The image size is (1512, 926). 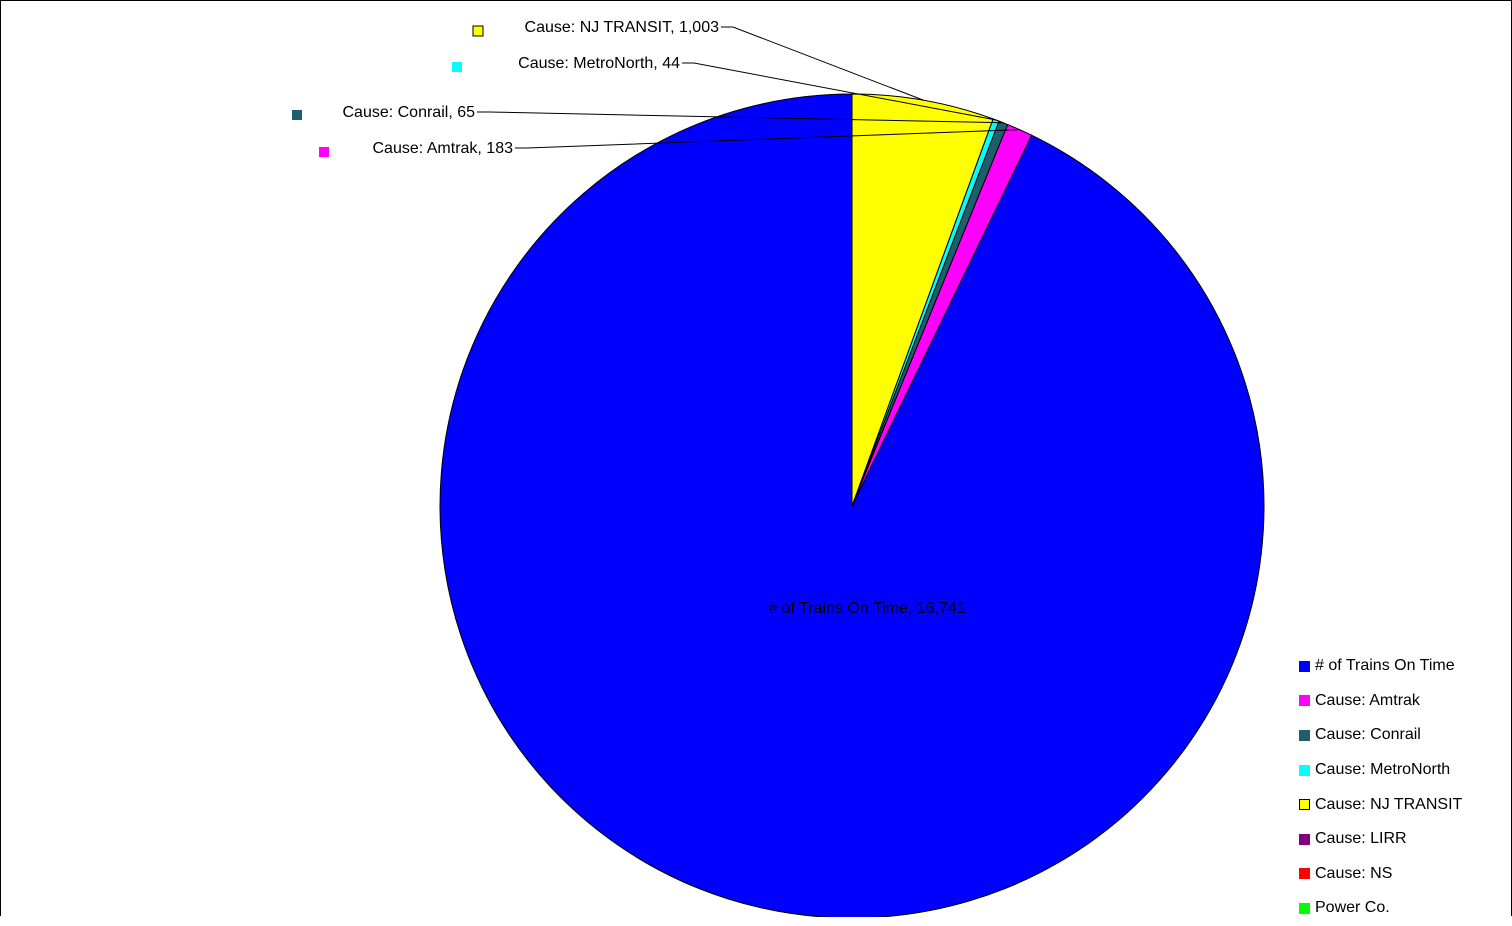 I want to click on data-label-cause-conrail: Cause: Conrail, 65, so click(x=408, y=112).